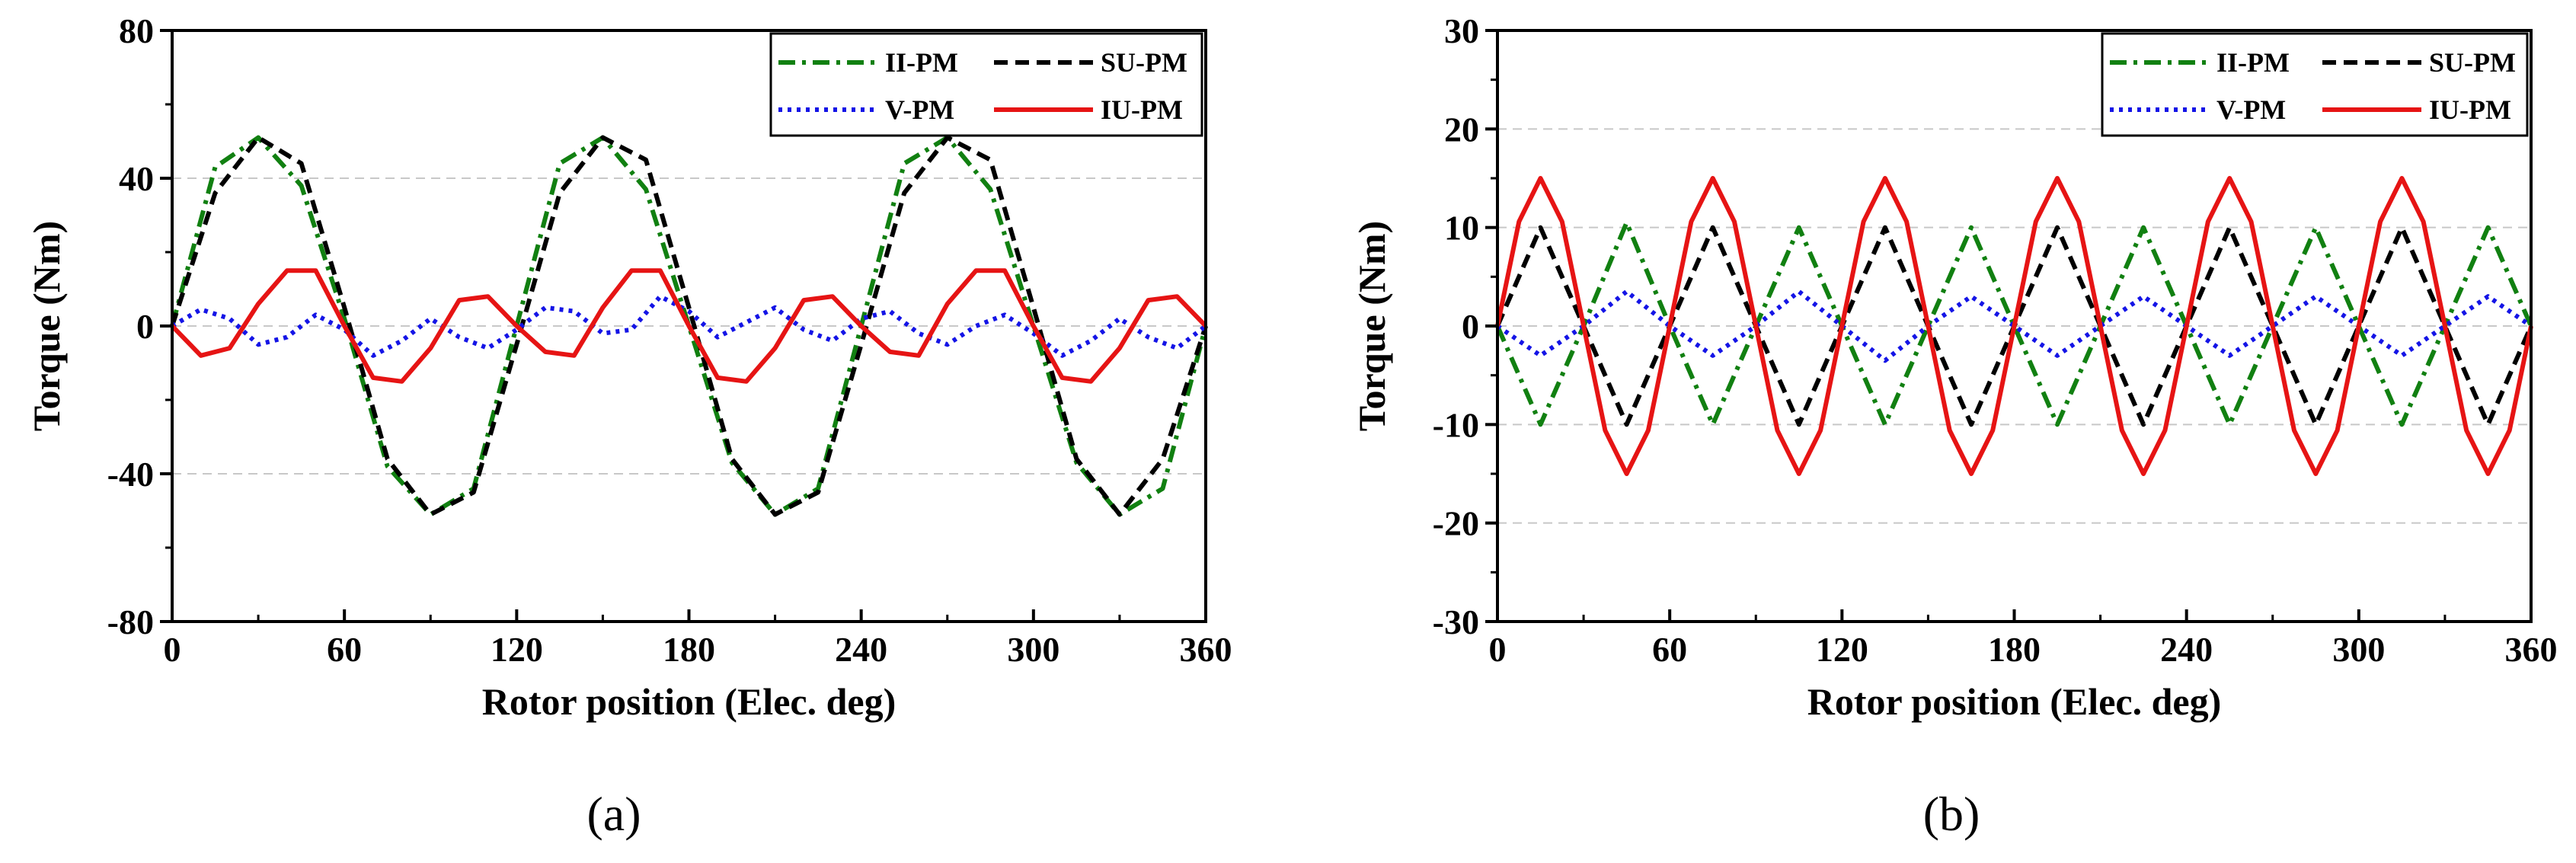 The width and height of the screenshot is (2576, 863). Describe the element at coordinates (137, 178) in the screenshot. I see `y-tick-label: 40` at that location.